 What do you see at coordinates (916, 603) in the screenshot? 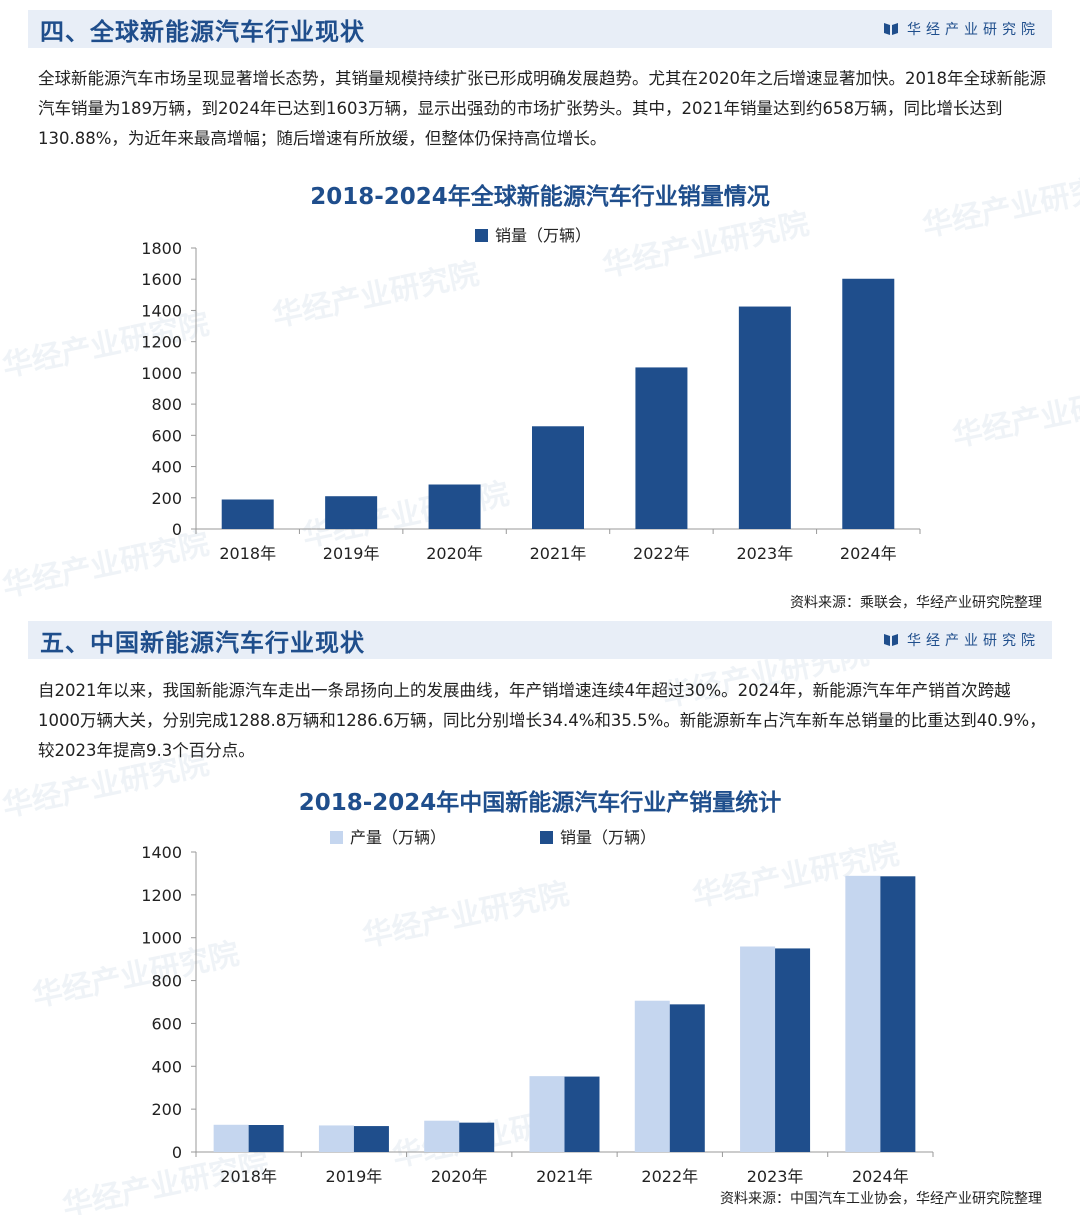
I see `source-note: 资料来源：乘联会，华经产业研究院整理` at bounding box center [916, 603].